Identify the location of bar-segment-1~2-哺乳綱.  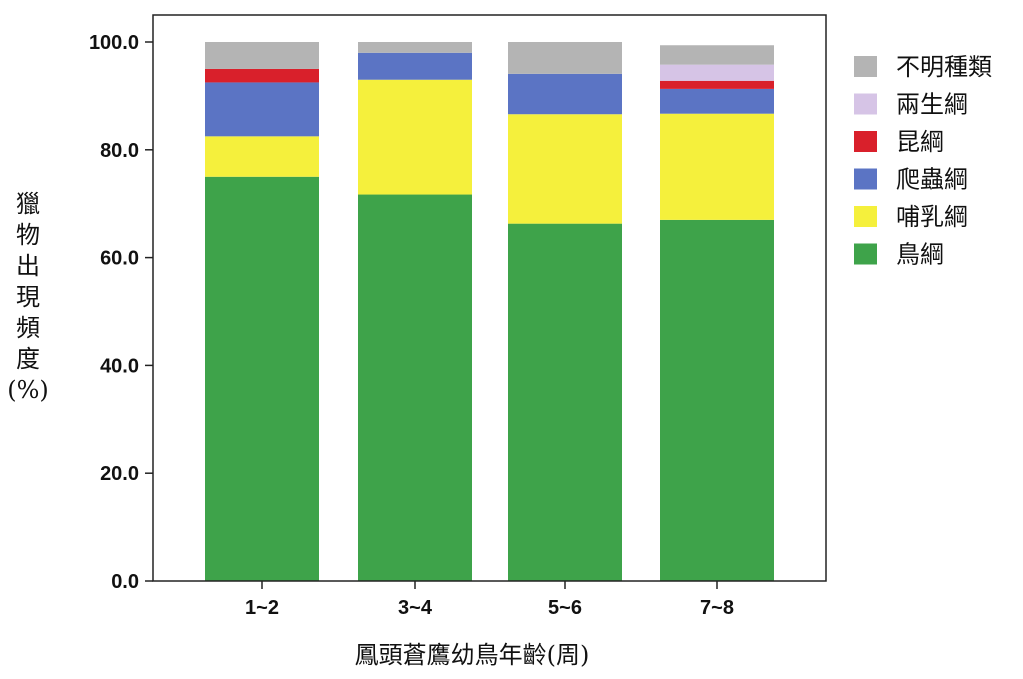
(262, 156).